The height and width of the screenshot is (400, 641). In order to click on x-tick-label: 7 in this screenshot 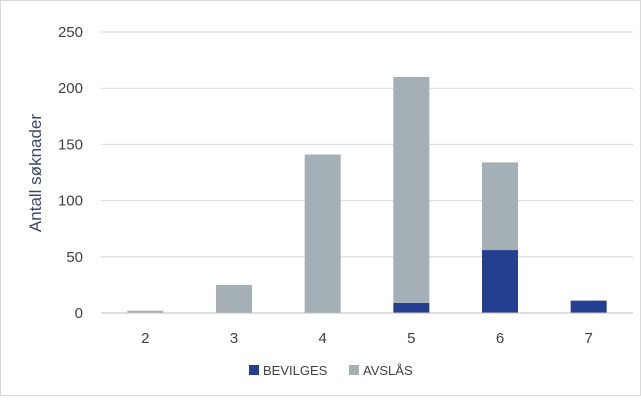, I will do `click(588, 338)`.